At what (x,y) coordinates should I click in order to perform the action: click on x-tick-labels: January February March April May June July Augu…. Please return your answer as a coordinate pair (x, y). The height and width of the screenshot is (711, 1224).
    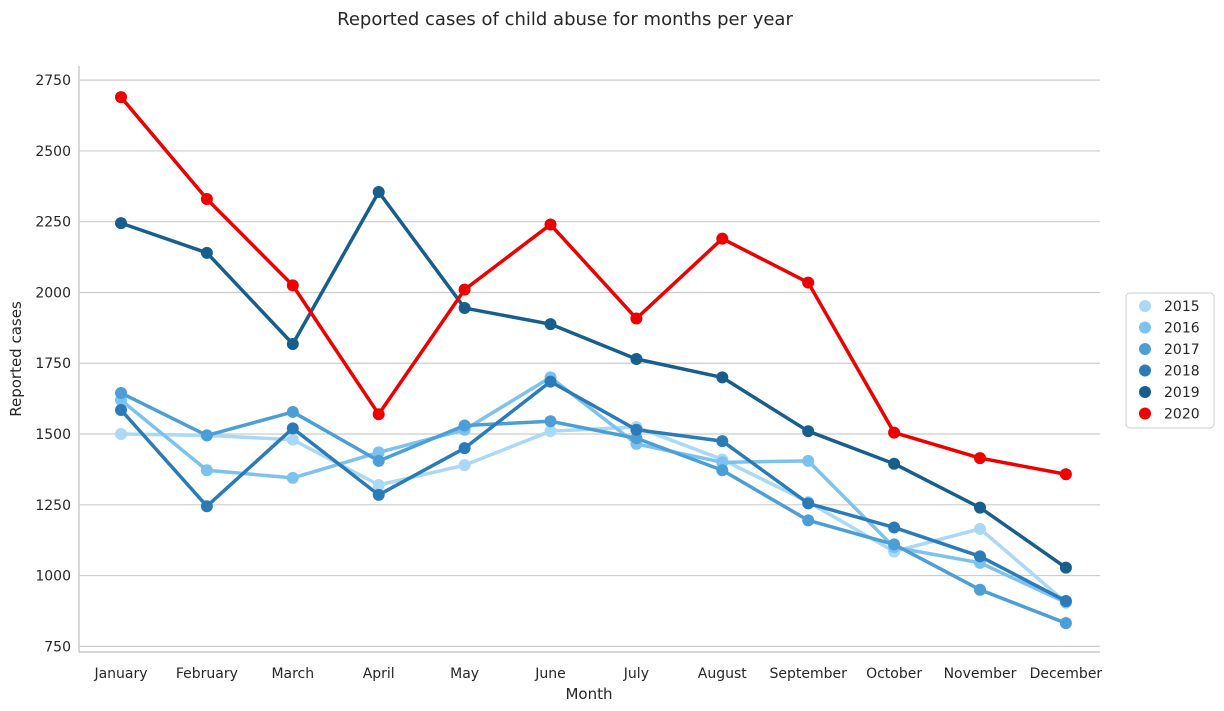
    Looking at the image, I should click on (597, 674).